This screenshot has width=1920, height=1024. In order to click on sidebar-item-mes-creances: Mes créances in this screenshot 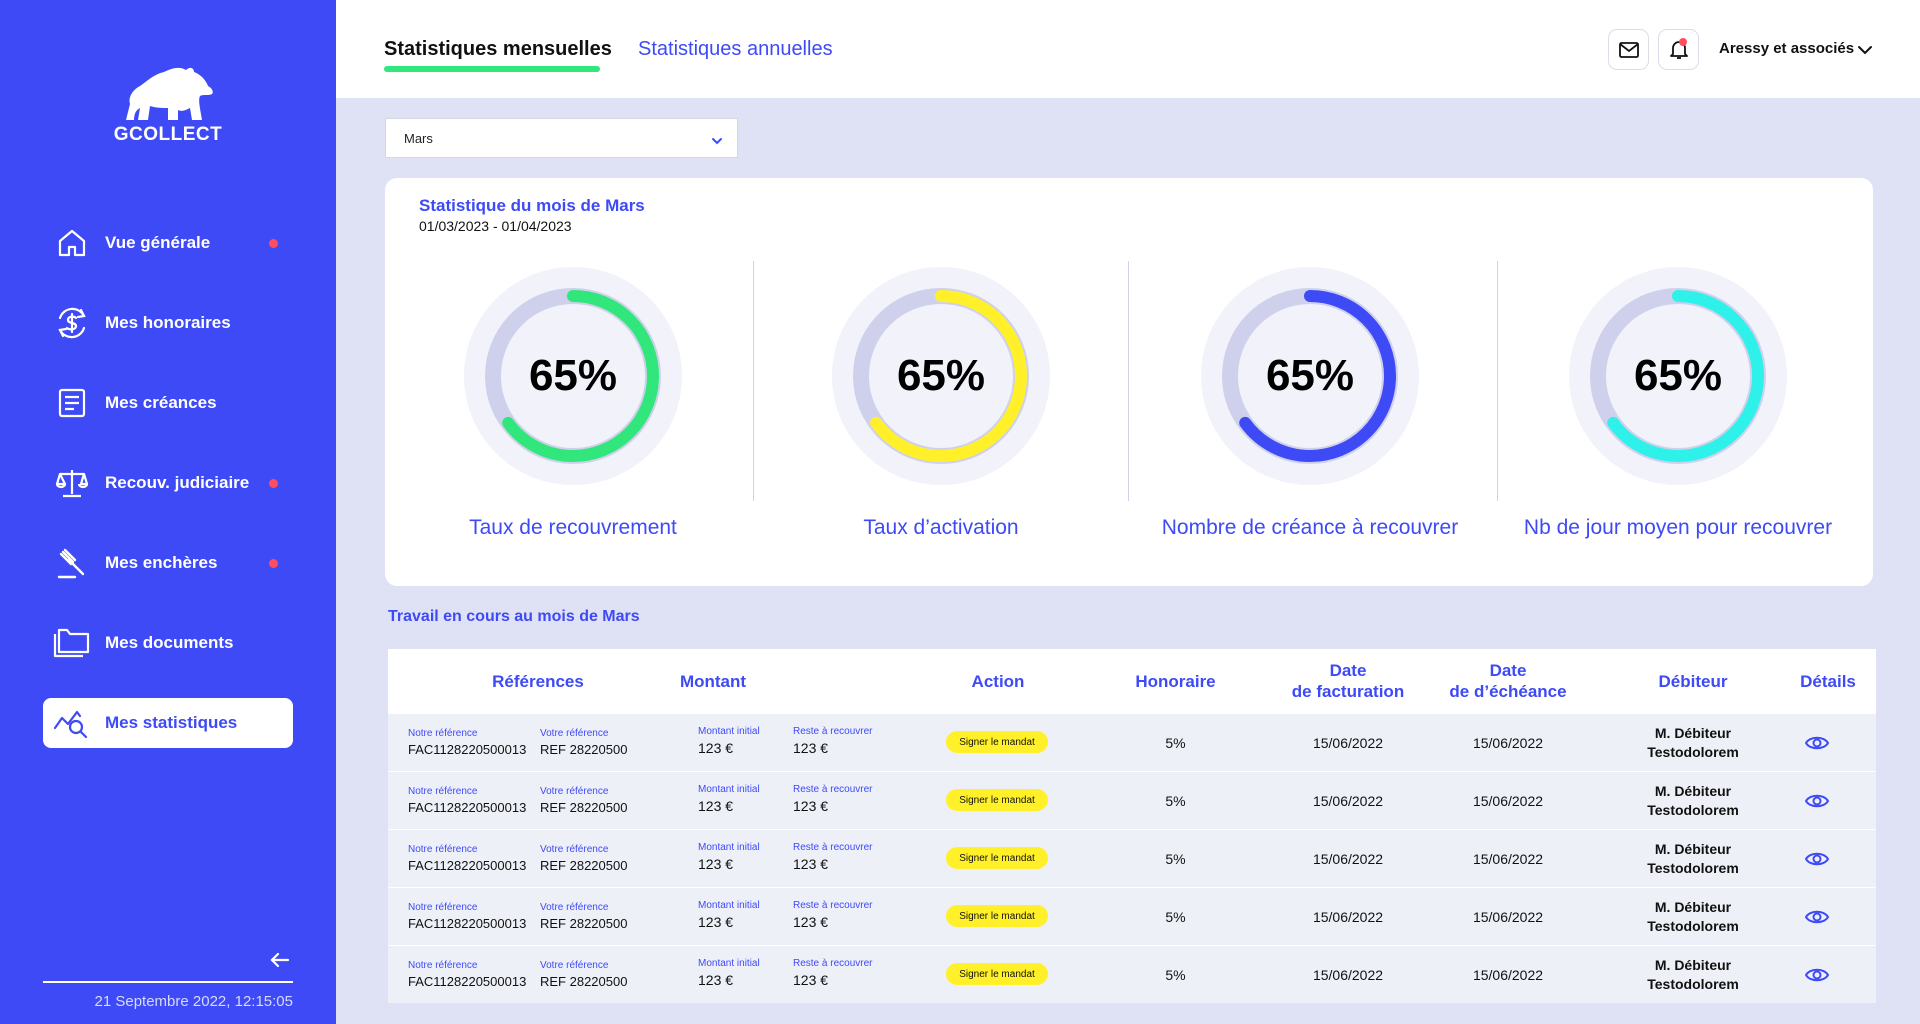, I will do `click(168, 403)`.